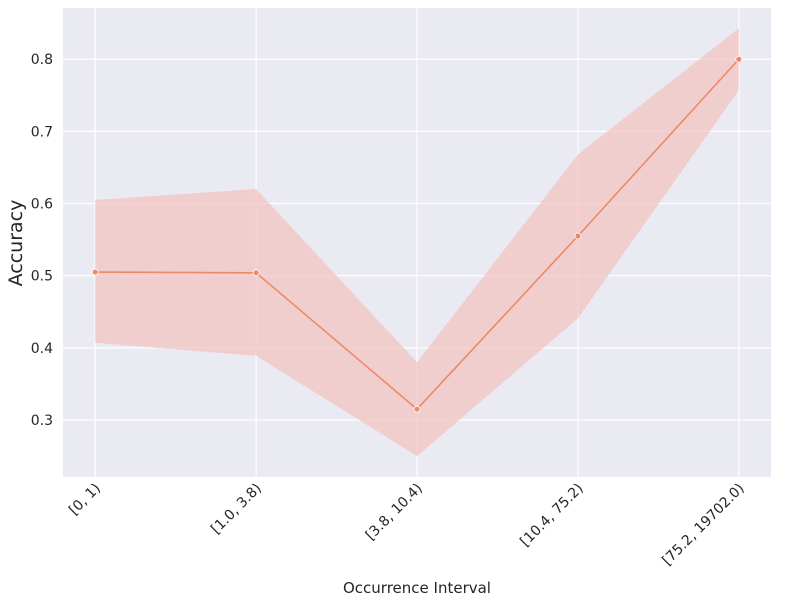 The width and height of the screenshot is (793, 604). I want to click on y-tick-label: 0.8, so click(42, 60).